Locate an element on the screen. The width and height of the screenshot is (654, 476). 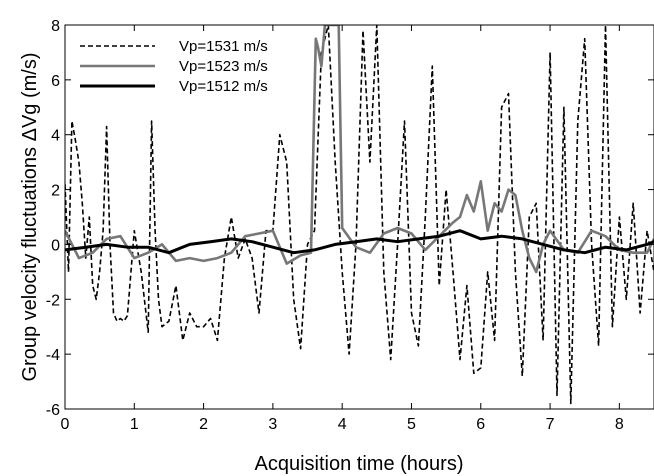
x-tick-label: 3 is located at coordinates (272, 424).